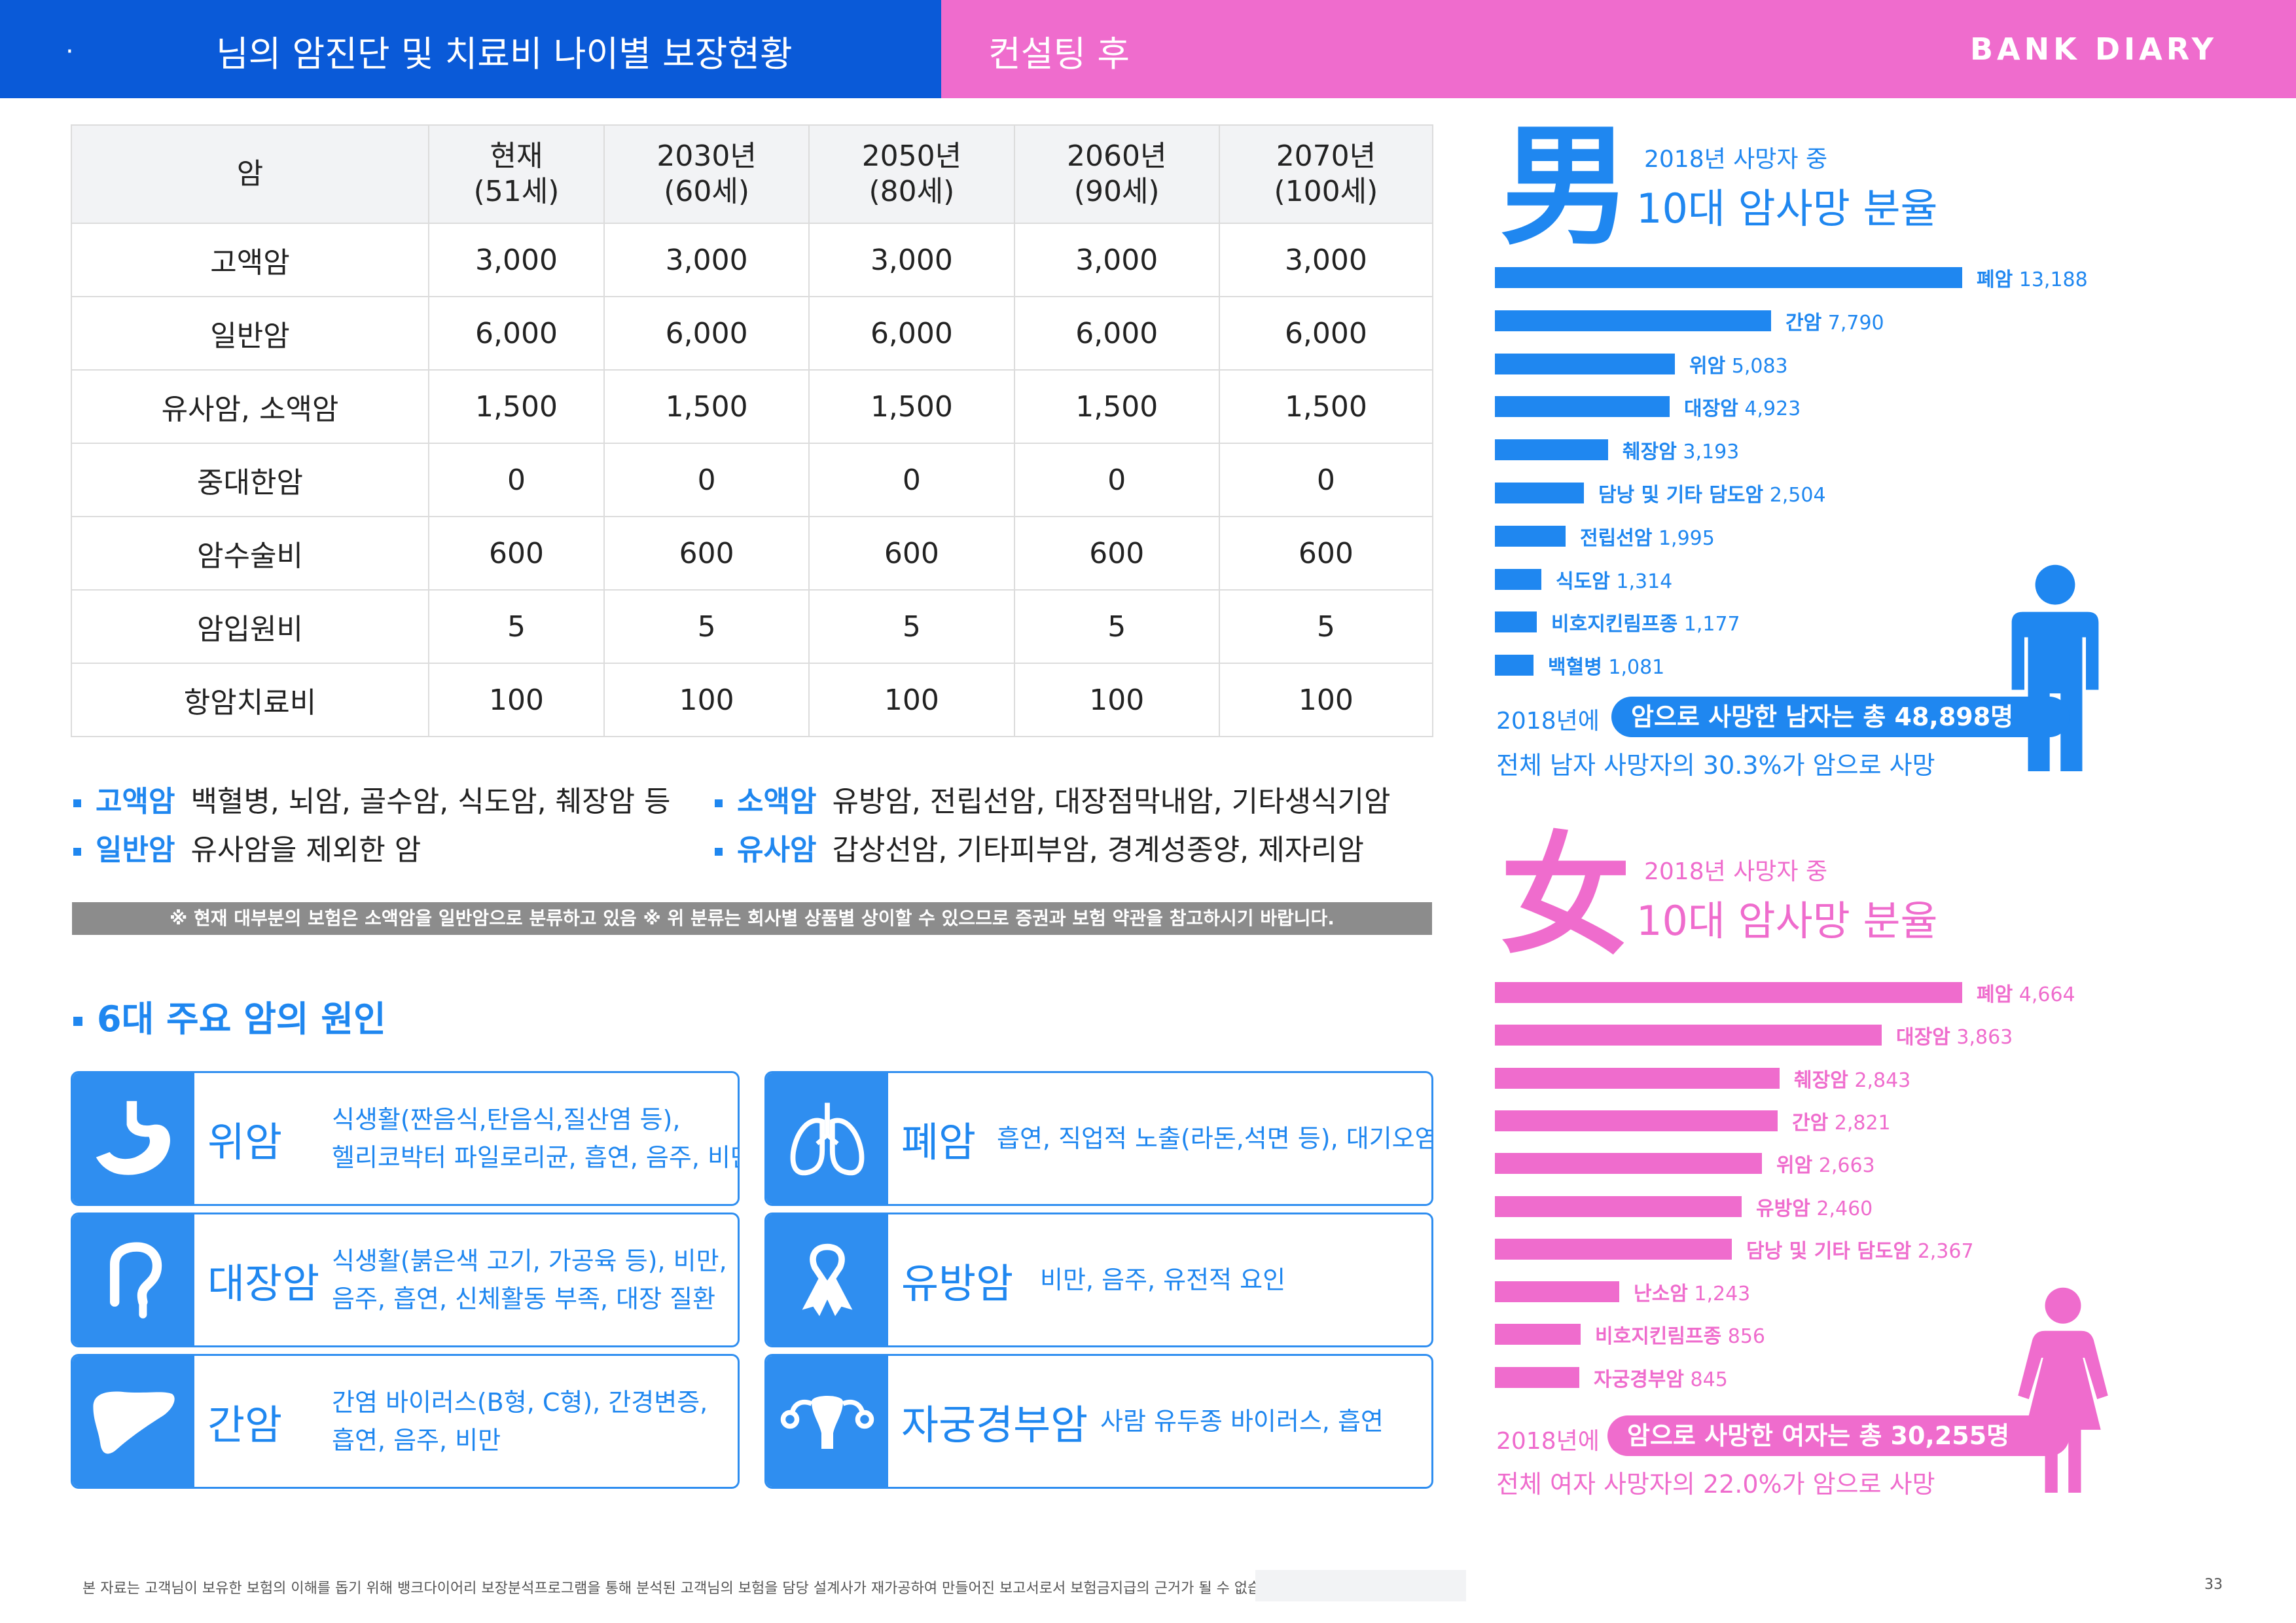 This screenshot has width=2296, height=1623. Describe the element at coordinates (1797, 495) in the screenshot. I see `bar-value: 2,504` at that location.